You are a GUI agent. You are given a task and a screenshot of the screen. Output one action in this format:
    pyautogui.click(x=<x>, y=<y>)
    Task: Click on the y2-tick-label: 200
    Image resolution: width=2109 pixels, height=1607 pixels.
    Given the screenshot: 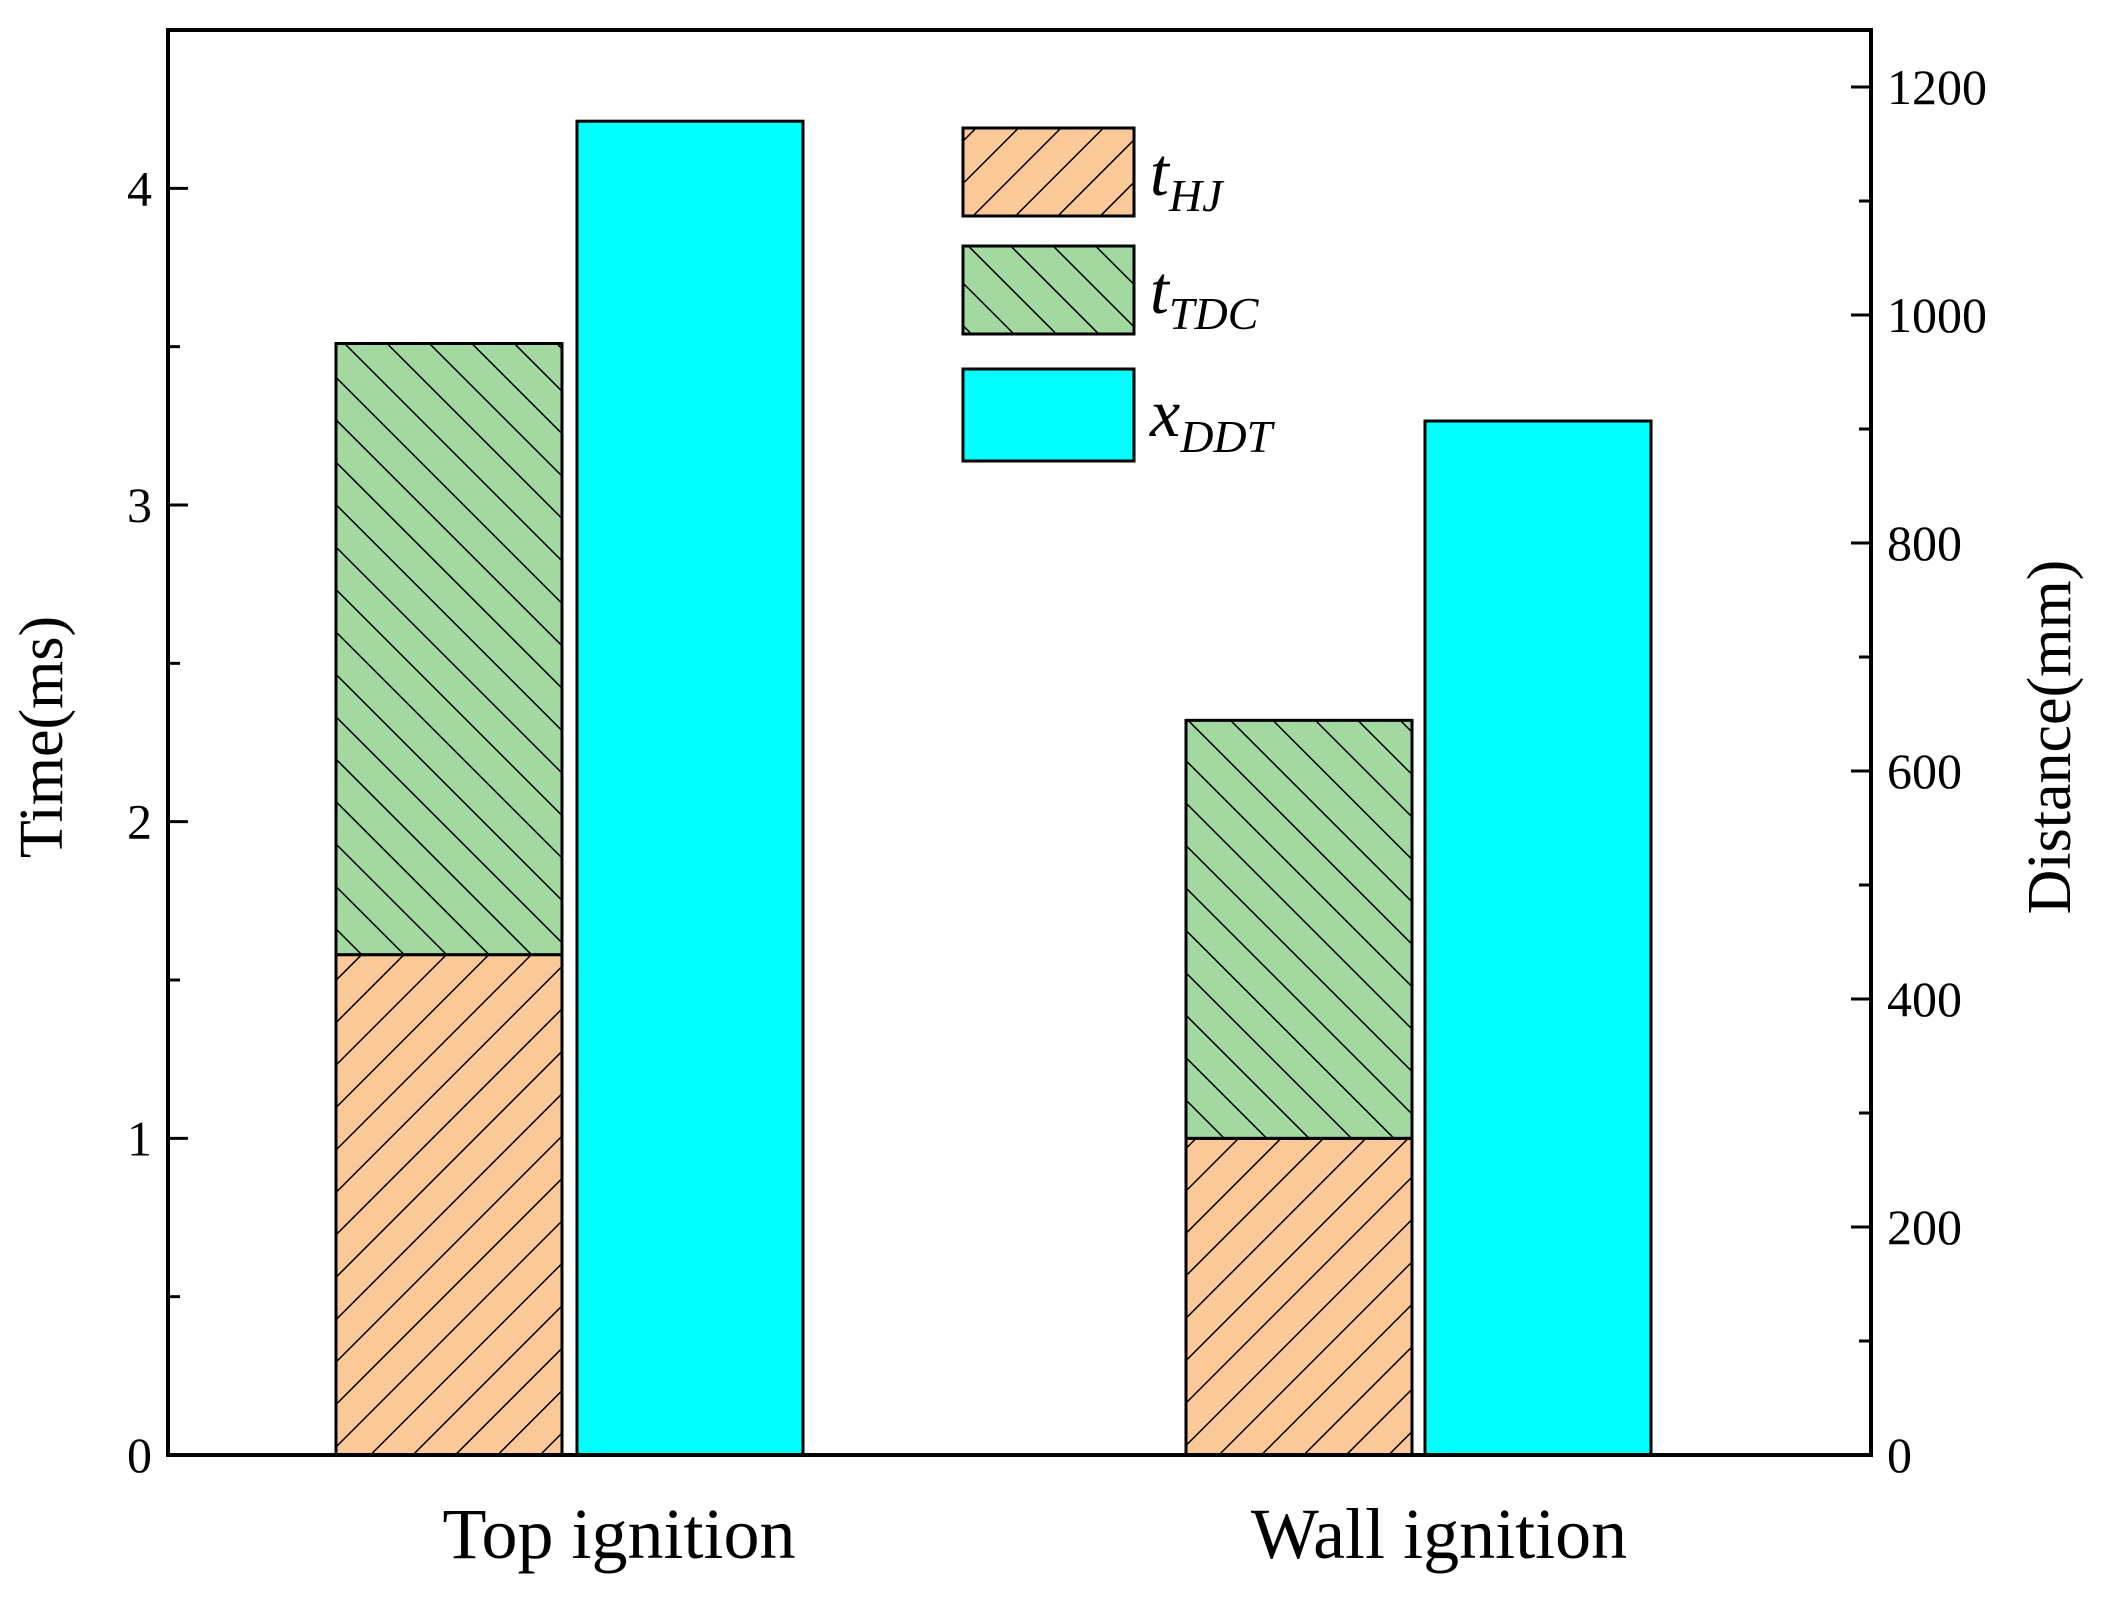 What is the action you would take?
    pyautogui.click(x=1924, y=1227)
    